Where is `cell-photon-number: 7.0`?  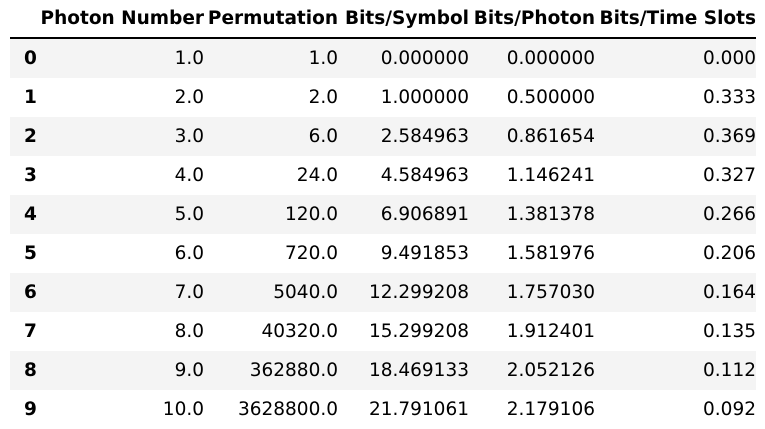
cell-photon-number: 7.0 is located at coordinates (189, 292).